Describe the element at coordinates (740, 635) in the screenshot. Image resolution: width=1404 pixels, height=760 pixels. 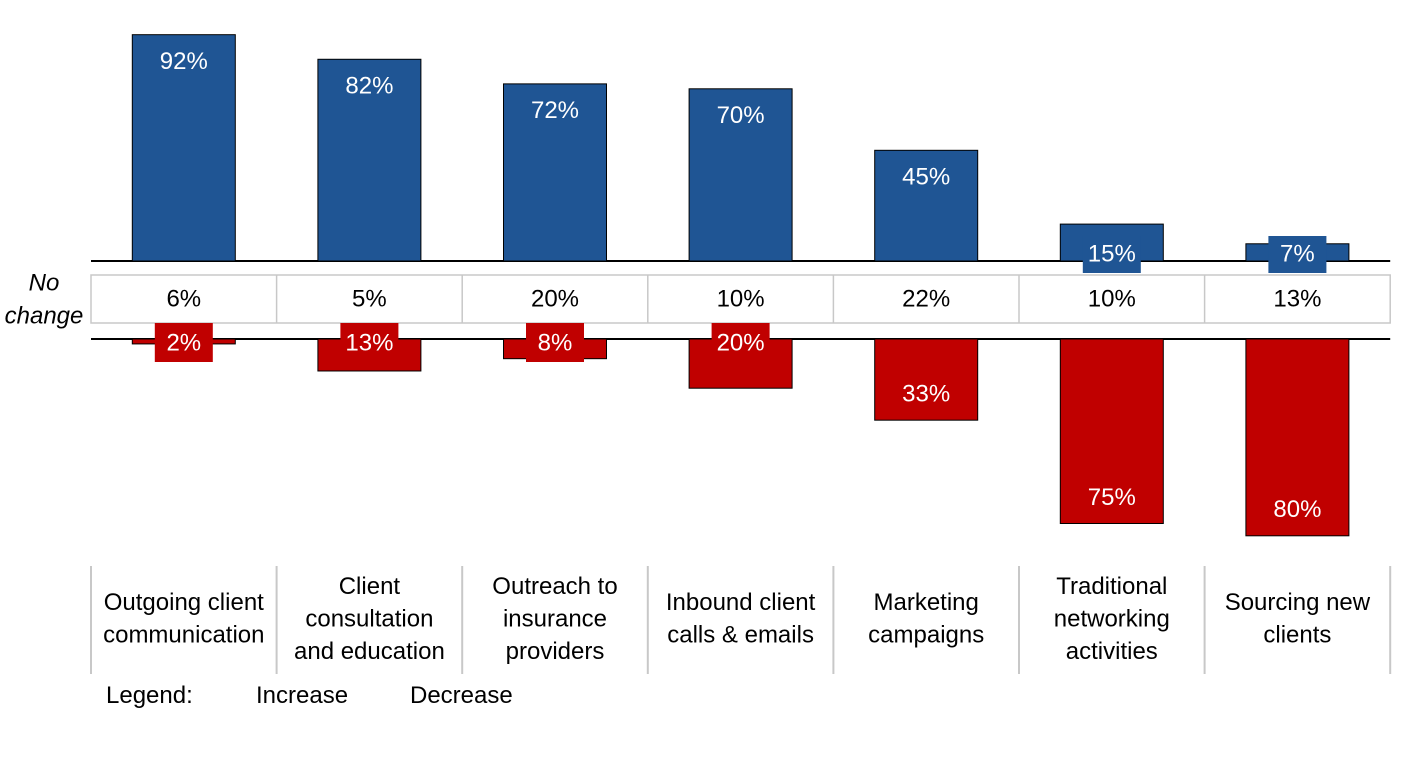
I see `category-label: calls & emails` at that location.